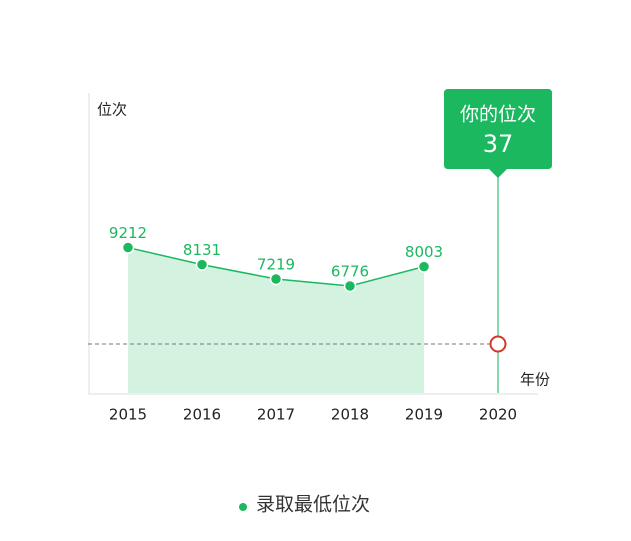  Describe the element at coordinates (424, 252) in the screenshot. I see `data-label: 8003` at that location.